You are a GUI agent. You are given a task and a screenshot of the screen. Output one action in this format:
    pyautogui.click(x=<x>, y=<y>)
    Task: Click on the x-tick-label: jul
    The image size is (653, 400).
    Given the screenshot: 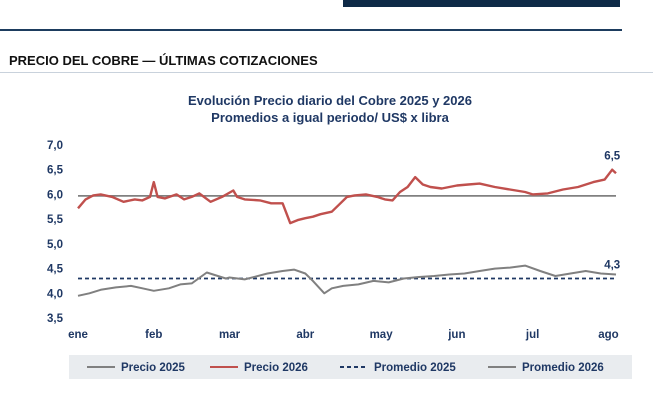 What is the action you would take?
    pyautogui.click(x=532, y=335)
    